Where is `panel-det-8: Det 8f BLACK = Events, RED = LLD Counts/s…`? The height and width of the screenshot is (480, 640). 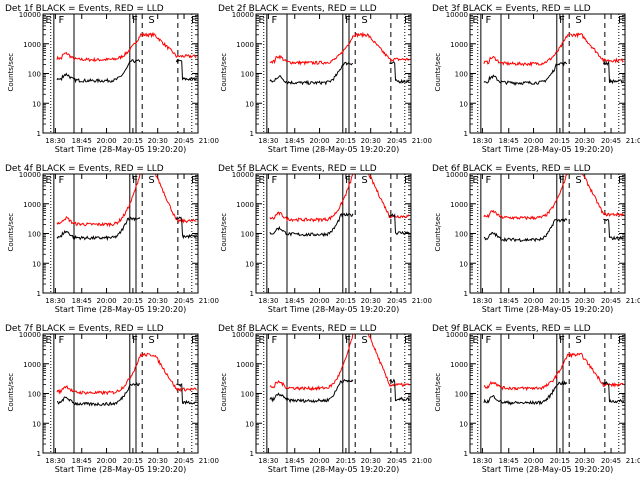 panel-det-8: Det 8f BLACK = Events, RED = LLD Counts/s… is located at coordinates (325, 399).